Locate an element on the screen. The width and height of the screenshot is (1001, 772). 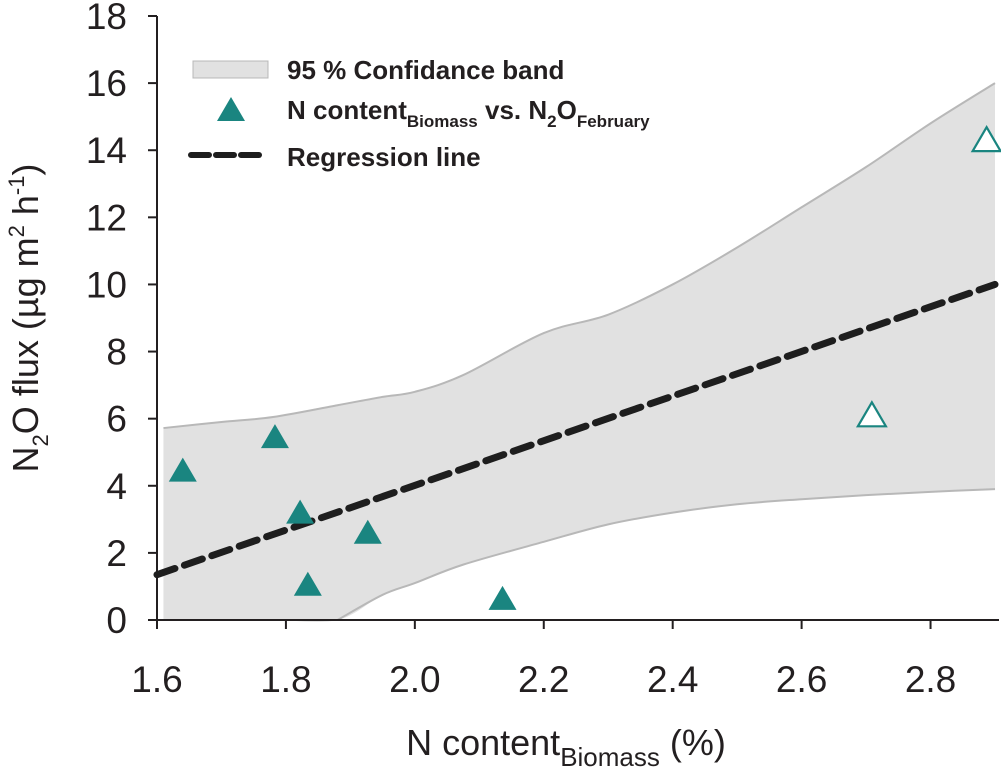
y-tick-label: 12 is located at coordinates (106, 217).